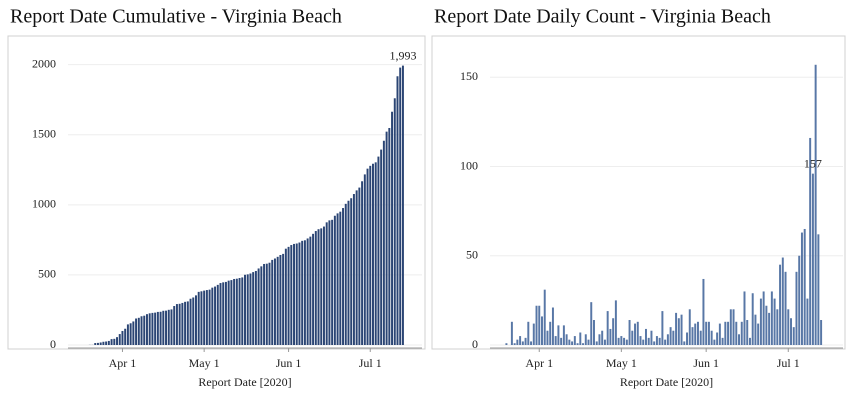 Image resolution: width=867 pixels, height=403 pixels. Describe the element at coordinates (370, 363) in the screenshot. I see `x-tick-label: Jul 1` at that location.